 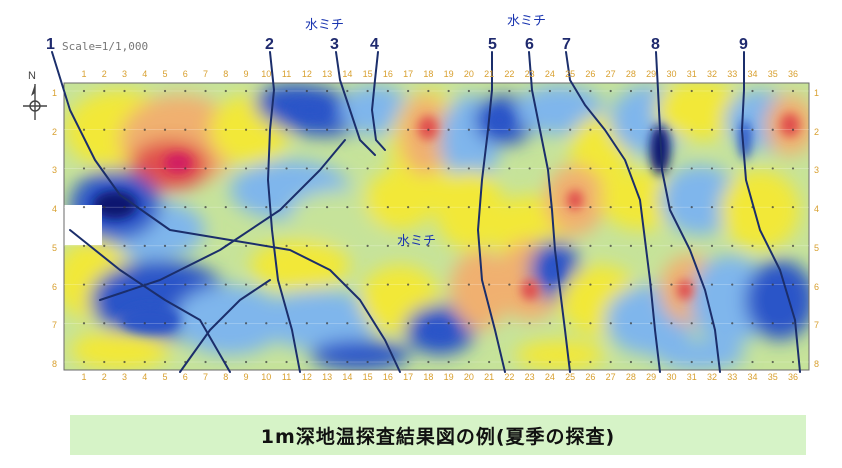 I want to click on column-number-top: 11, so click(x=286, y=74).